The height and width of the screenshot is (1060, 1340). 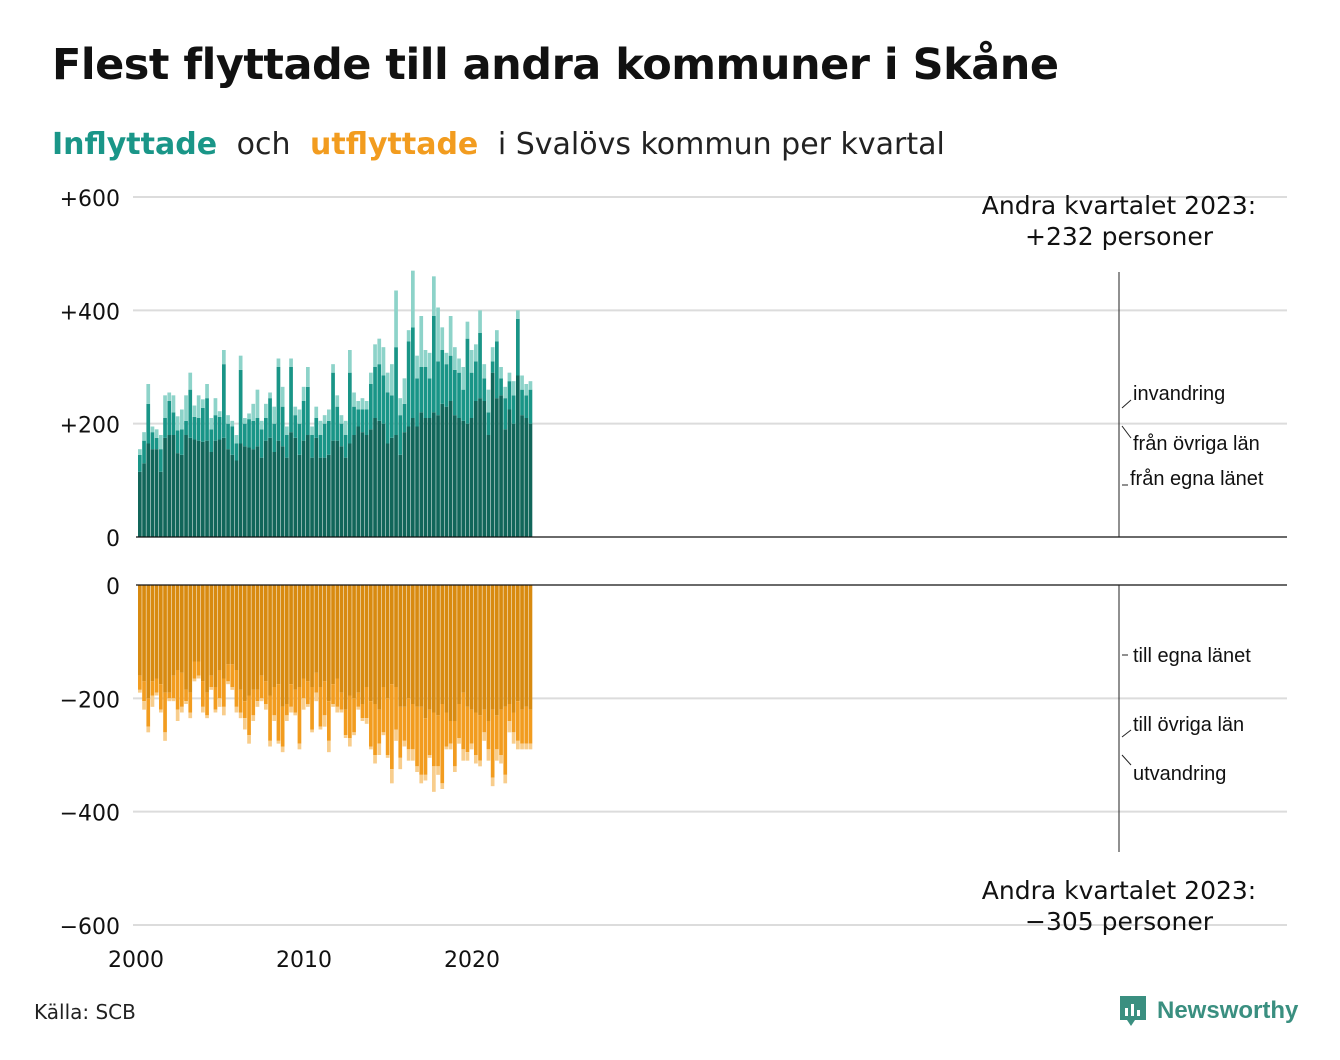 I want to click on label-invandring: invandring, so click(x=1179, y=394).